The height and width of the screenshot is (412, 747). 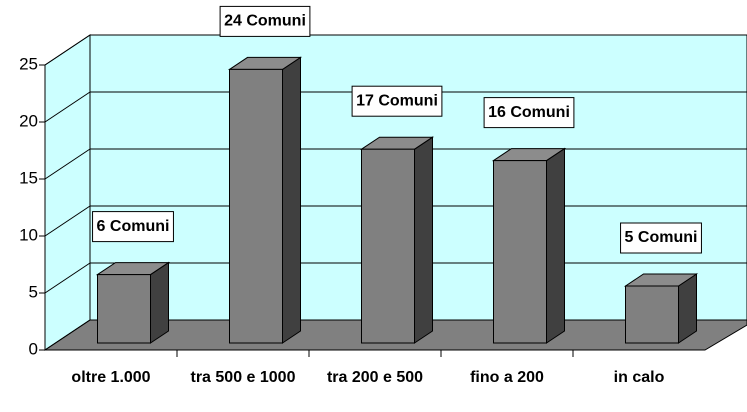 What do you see at coordinates (28, 63) in the screenshot?
I see `y-tick-label: 25` at bounding box center [28, 63].